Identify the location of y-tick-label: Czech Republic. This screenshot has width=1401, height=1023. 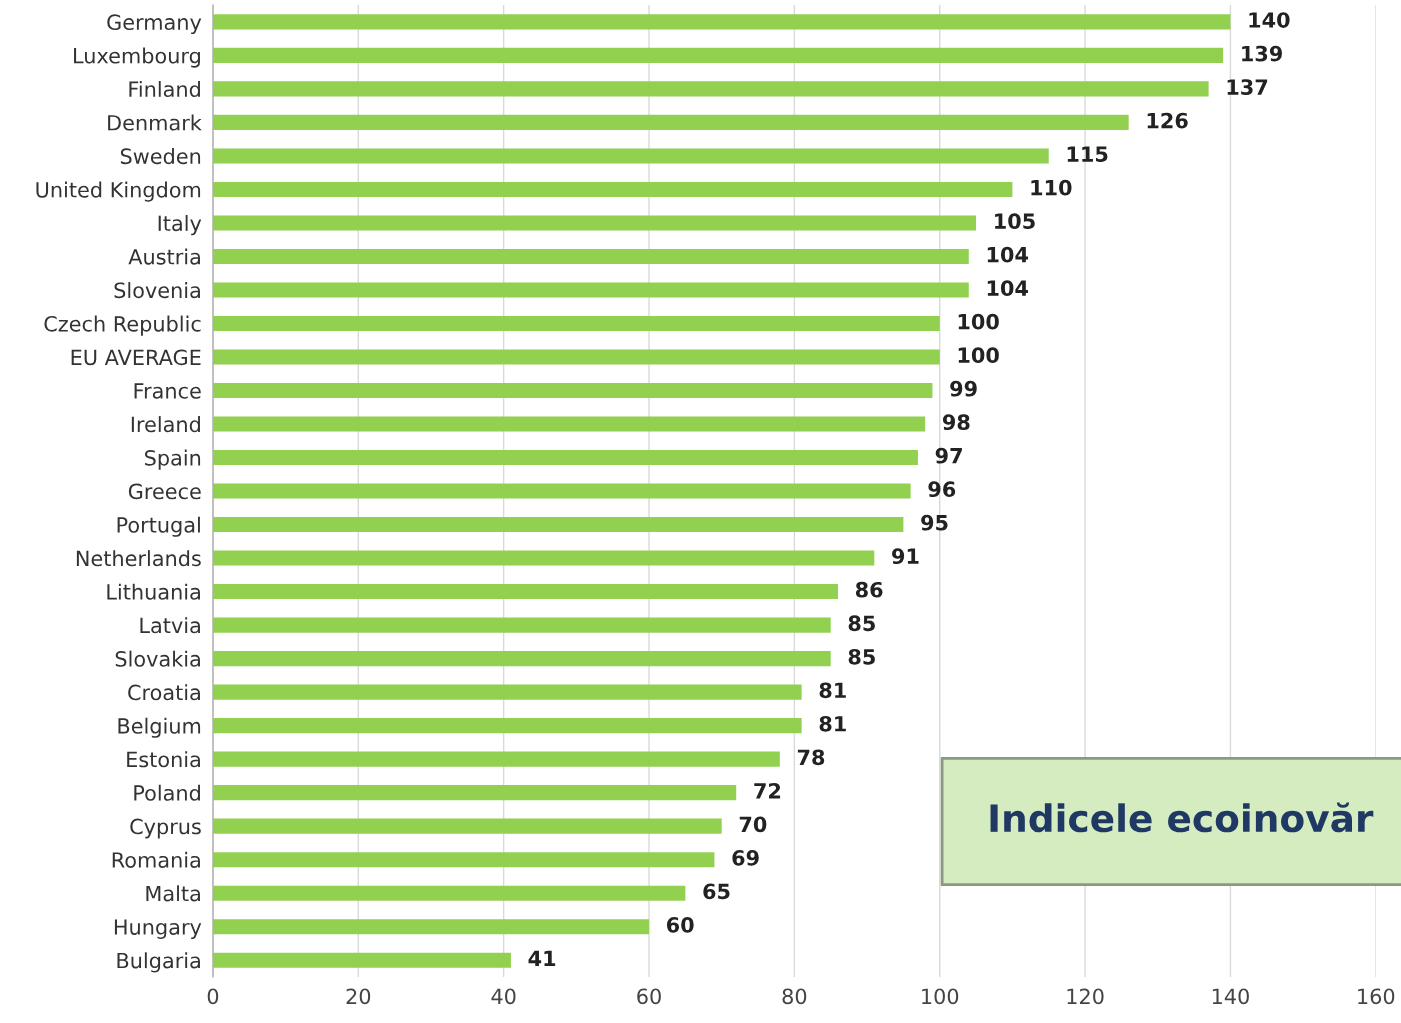
(122, 325).